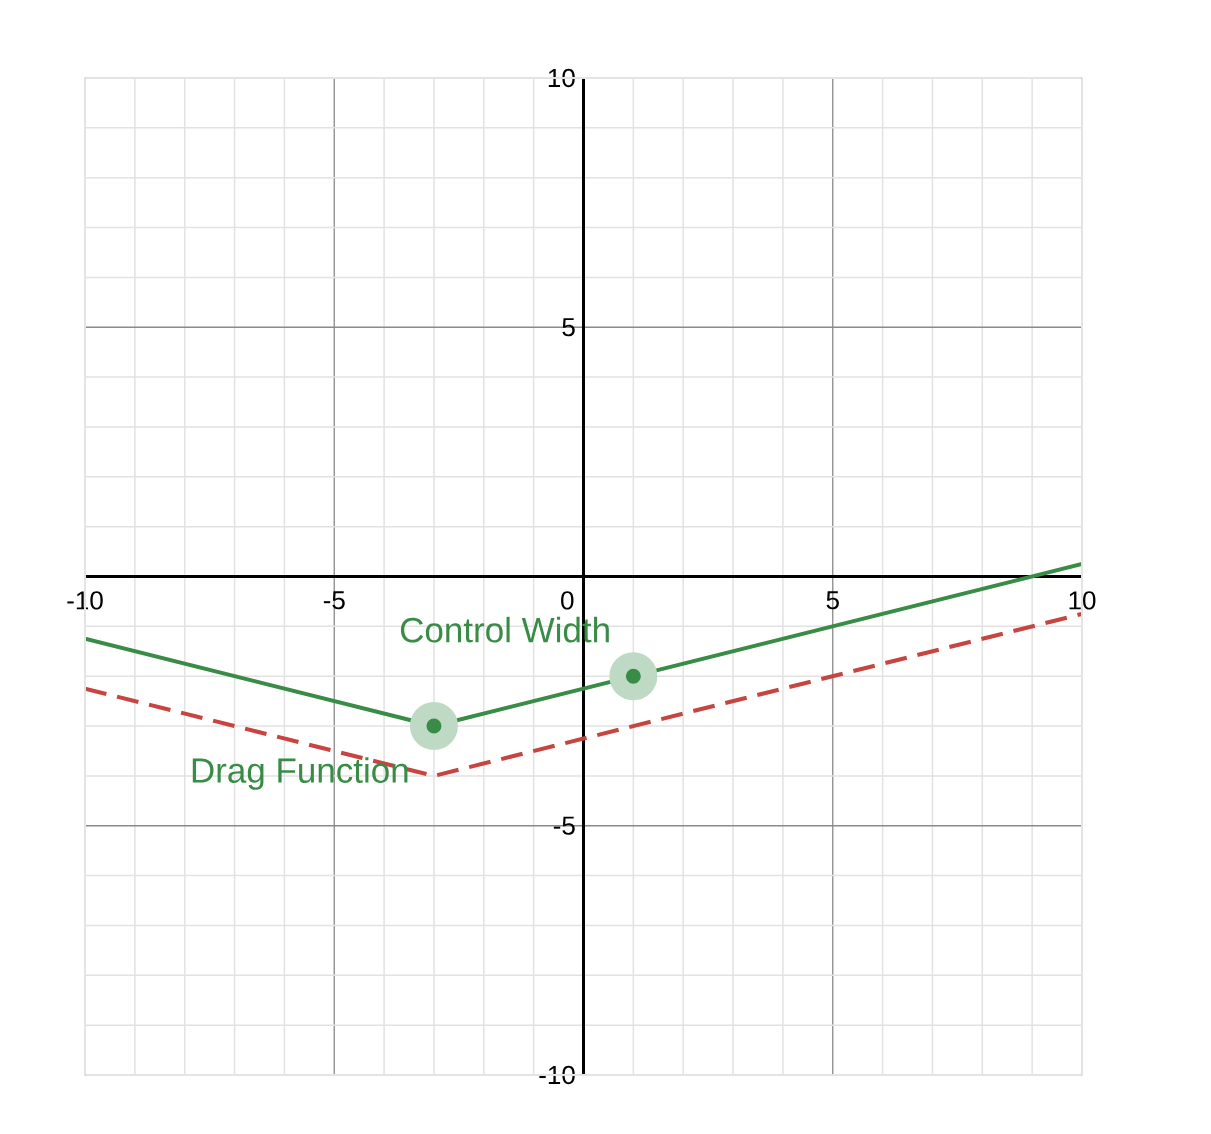  I want to click on y-tick-label: -5, so click(564, 825).